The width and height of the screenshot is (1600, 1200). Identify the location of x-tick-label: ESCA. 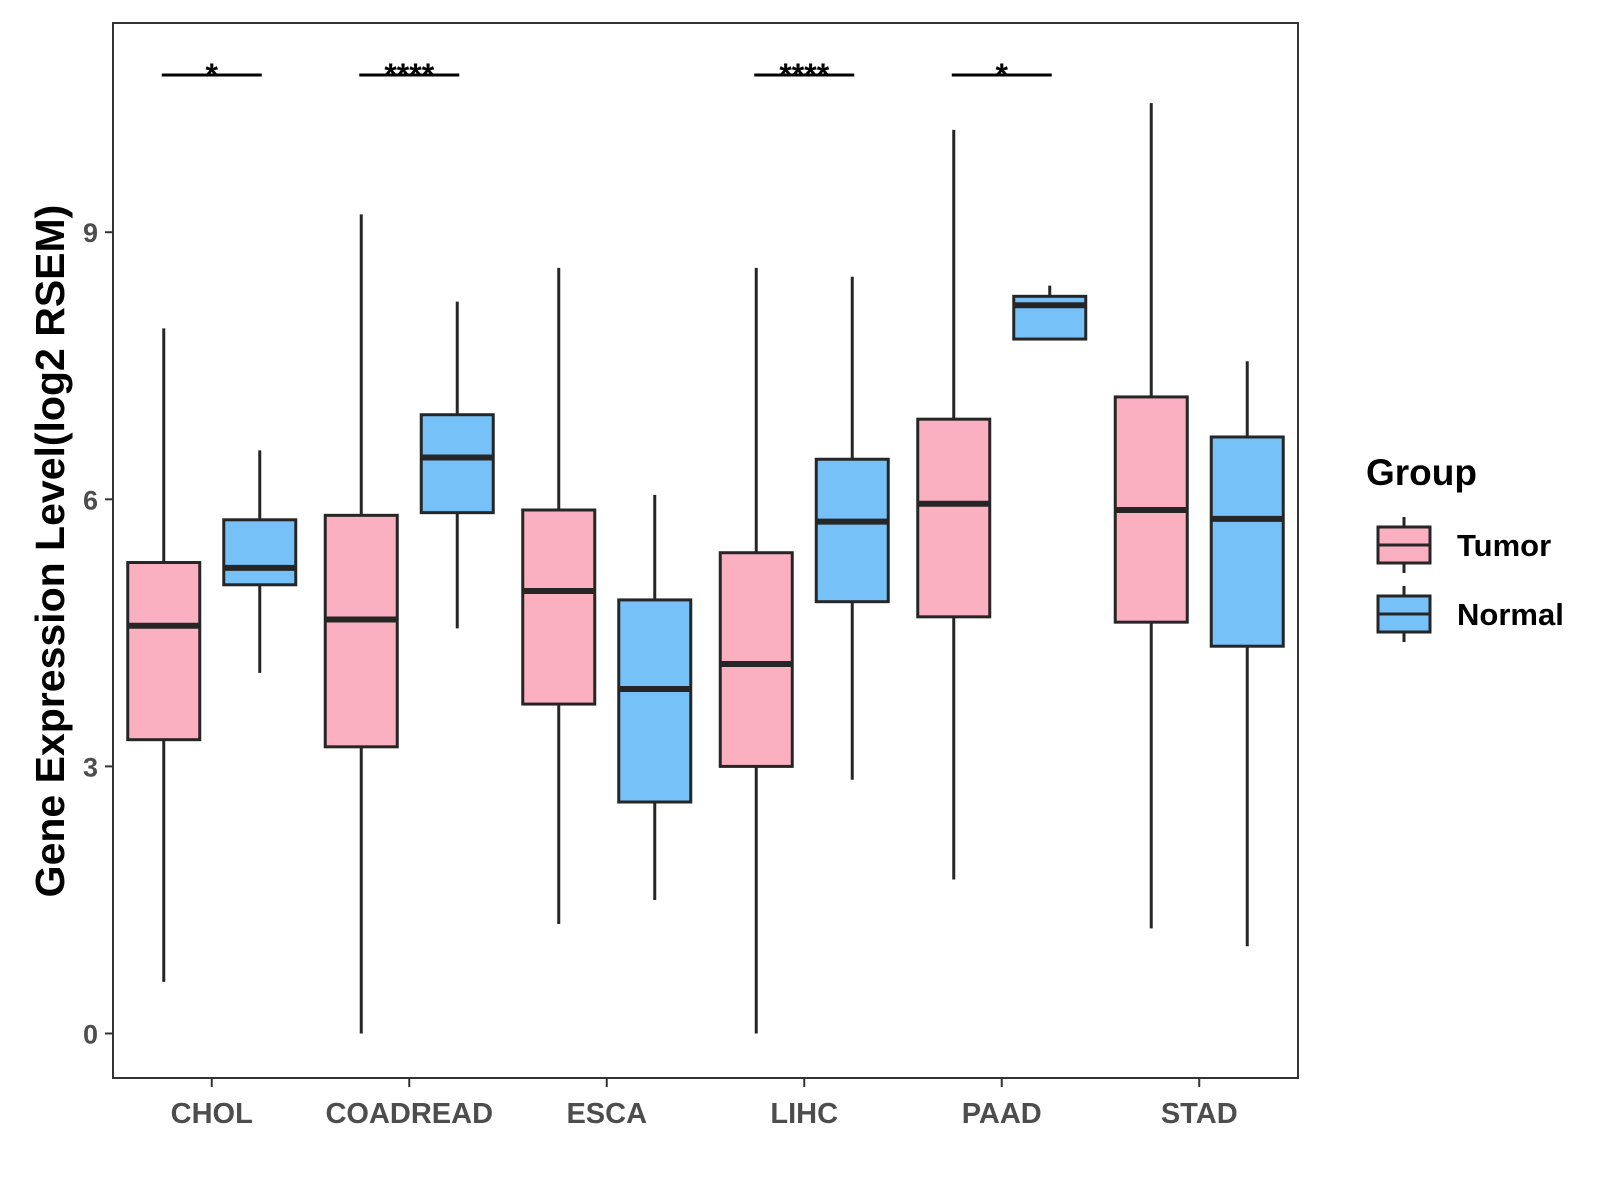
(606, 1114).